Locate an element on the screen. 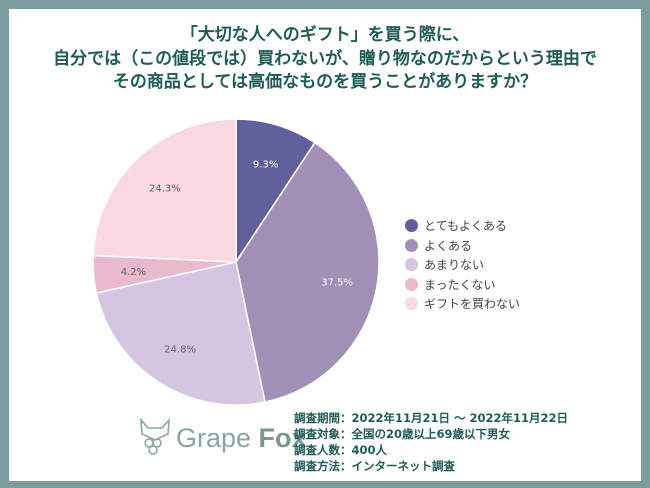  slice-label: 24.8% is located at coordinates (180, 349).